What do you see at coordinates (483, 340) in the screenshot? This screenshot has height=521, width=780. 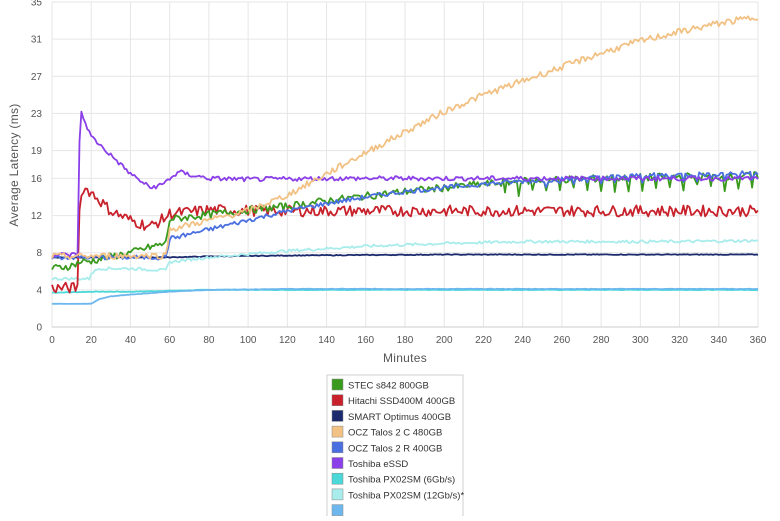 I see `x-tick-label-11: 220` at bounding box center [483, 340].